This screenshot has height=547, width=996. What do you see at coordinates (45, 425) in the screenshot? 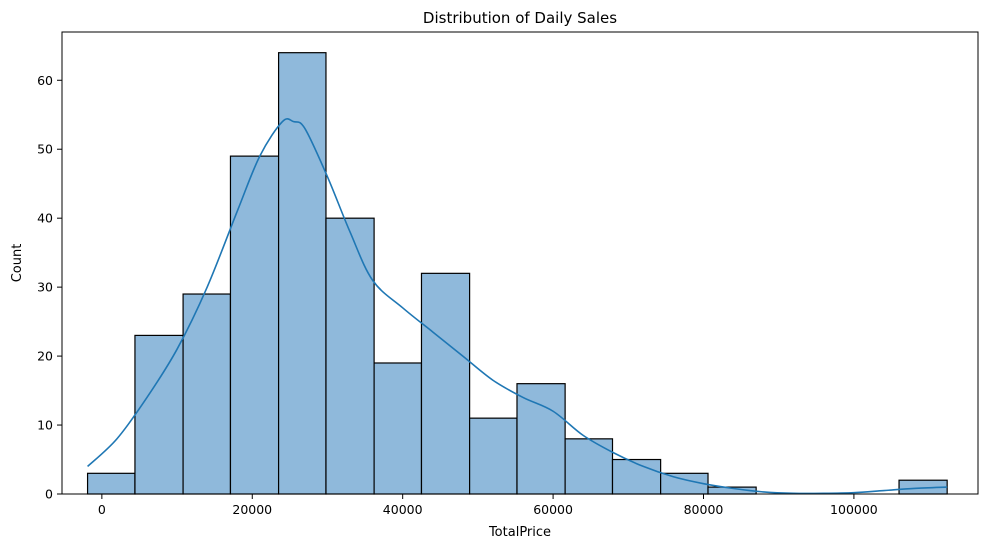
I see `y-tick-label: 10` at bounding box center [45, 425].